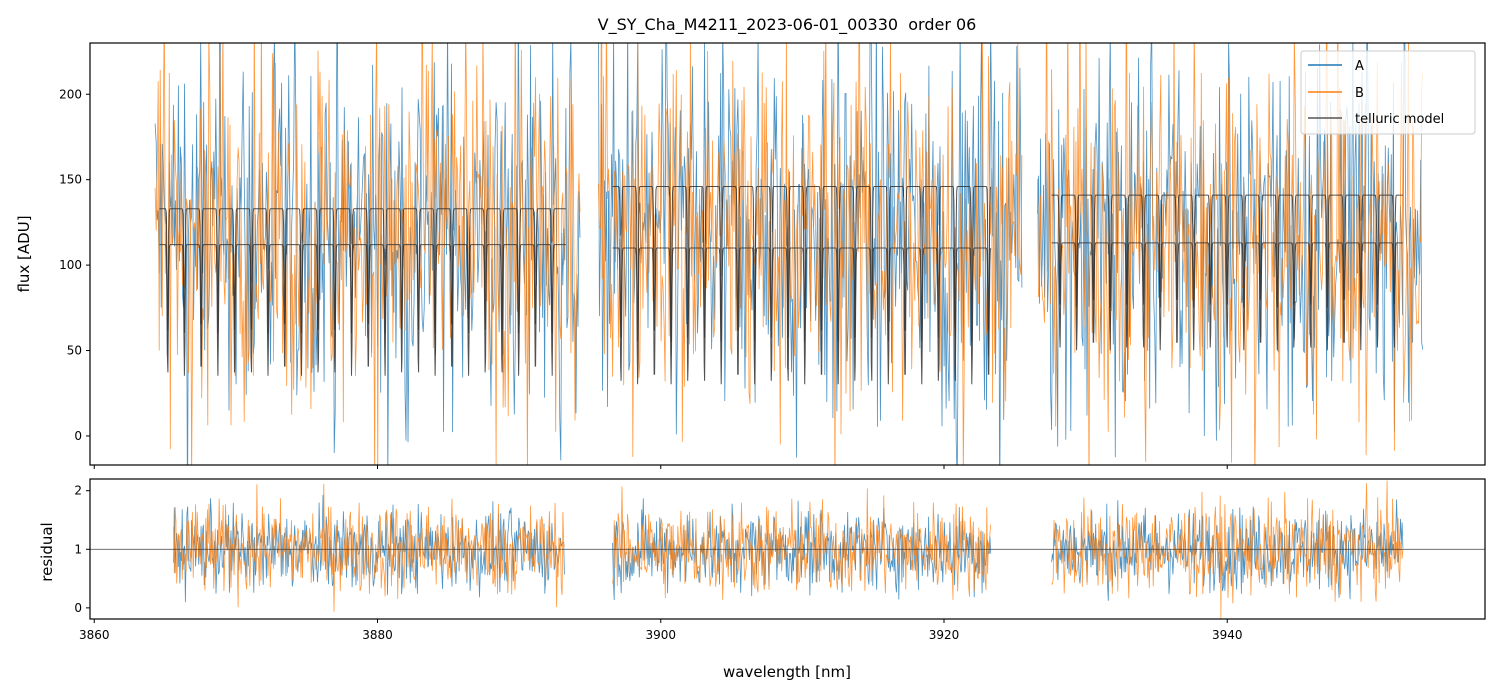  I want to click on legend-label-telluric: telluric model, so click(1399, 119).